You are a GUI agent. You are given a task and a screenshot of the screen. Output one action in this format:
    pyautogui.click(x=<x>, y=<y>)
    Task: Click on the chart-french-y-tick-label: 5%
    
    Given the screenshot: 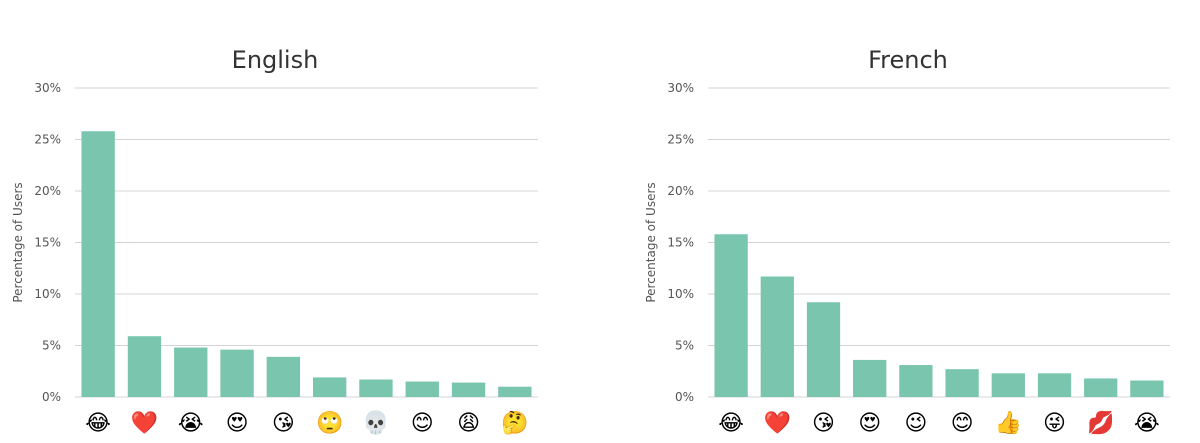 What is the action you would take?
    pyautogui.click(x=684, y=346)
    